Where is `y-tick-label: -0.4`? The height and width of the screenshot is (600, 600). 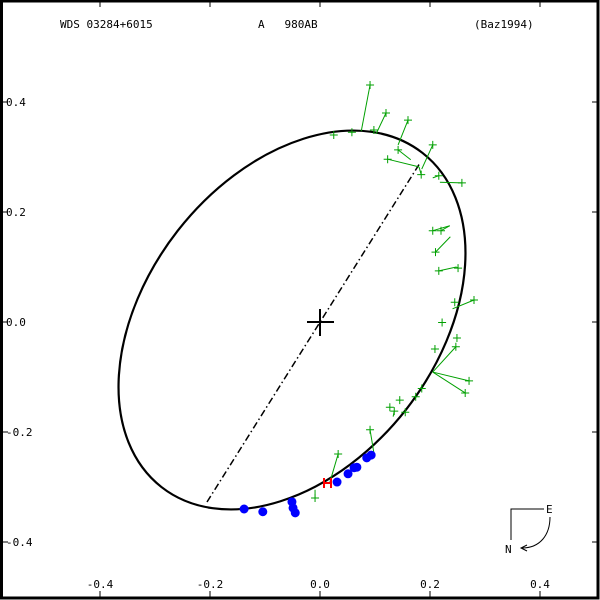 y-tick-label: -0.4 is located at coordinates (19, 542).